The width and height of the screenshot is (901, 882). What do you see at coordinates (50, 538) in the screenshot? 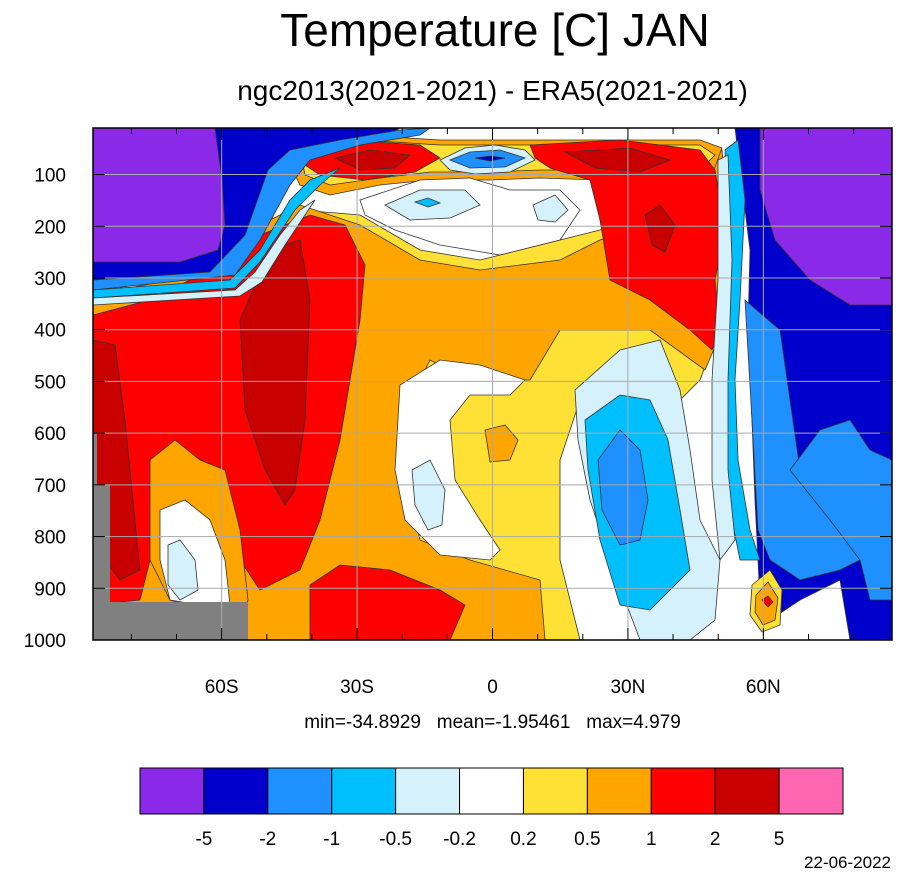
I see `y-tick-label: 800` at bounding box center [50, 538].